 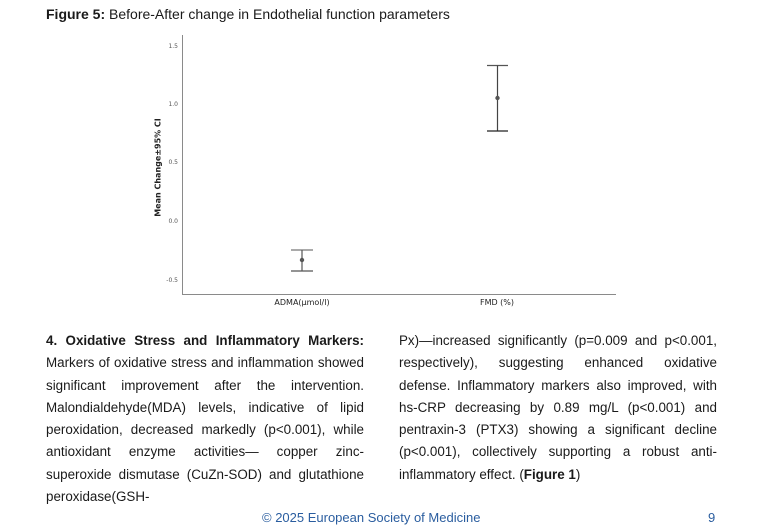 I want to click on figure-label: Figure 5:, so click(x=76, y=14).